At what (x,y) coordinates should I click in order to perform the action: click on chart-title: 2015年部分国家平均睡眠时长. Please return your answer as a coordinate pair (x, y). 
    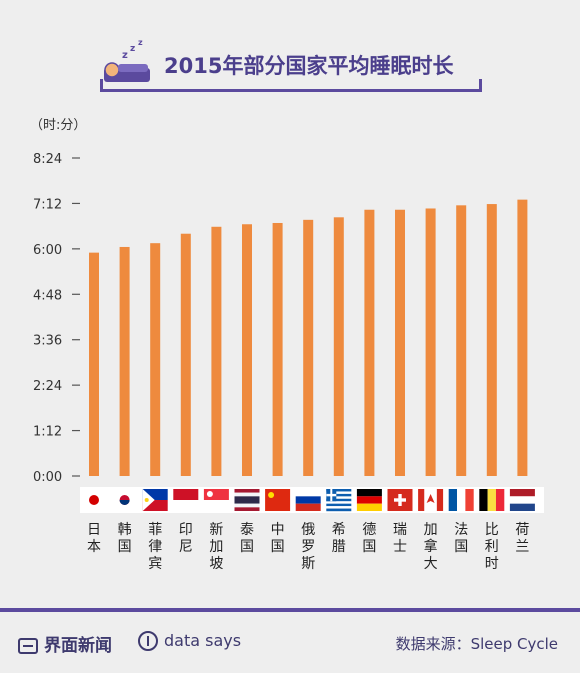
    Looking at the image, I should click on (309, 66).